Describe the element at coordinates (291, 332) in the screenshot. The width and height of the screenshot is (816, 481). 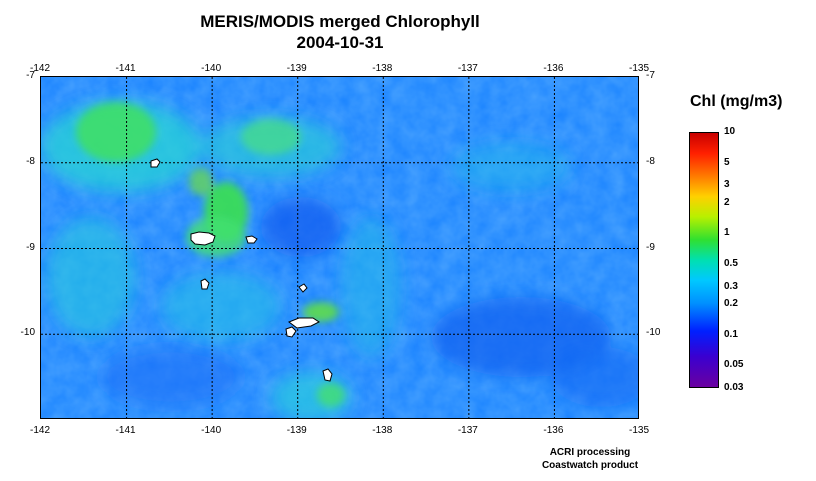
I see `island-hiva-oa` at that location.